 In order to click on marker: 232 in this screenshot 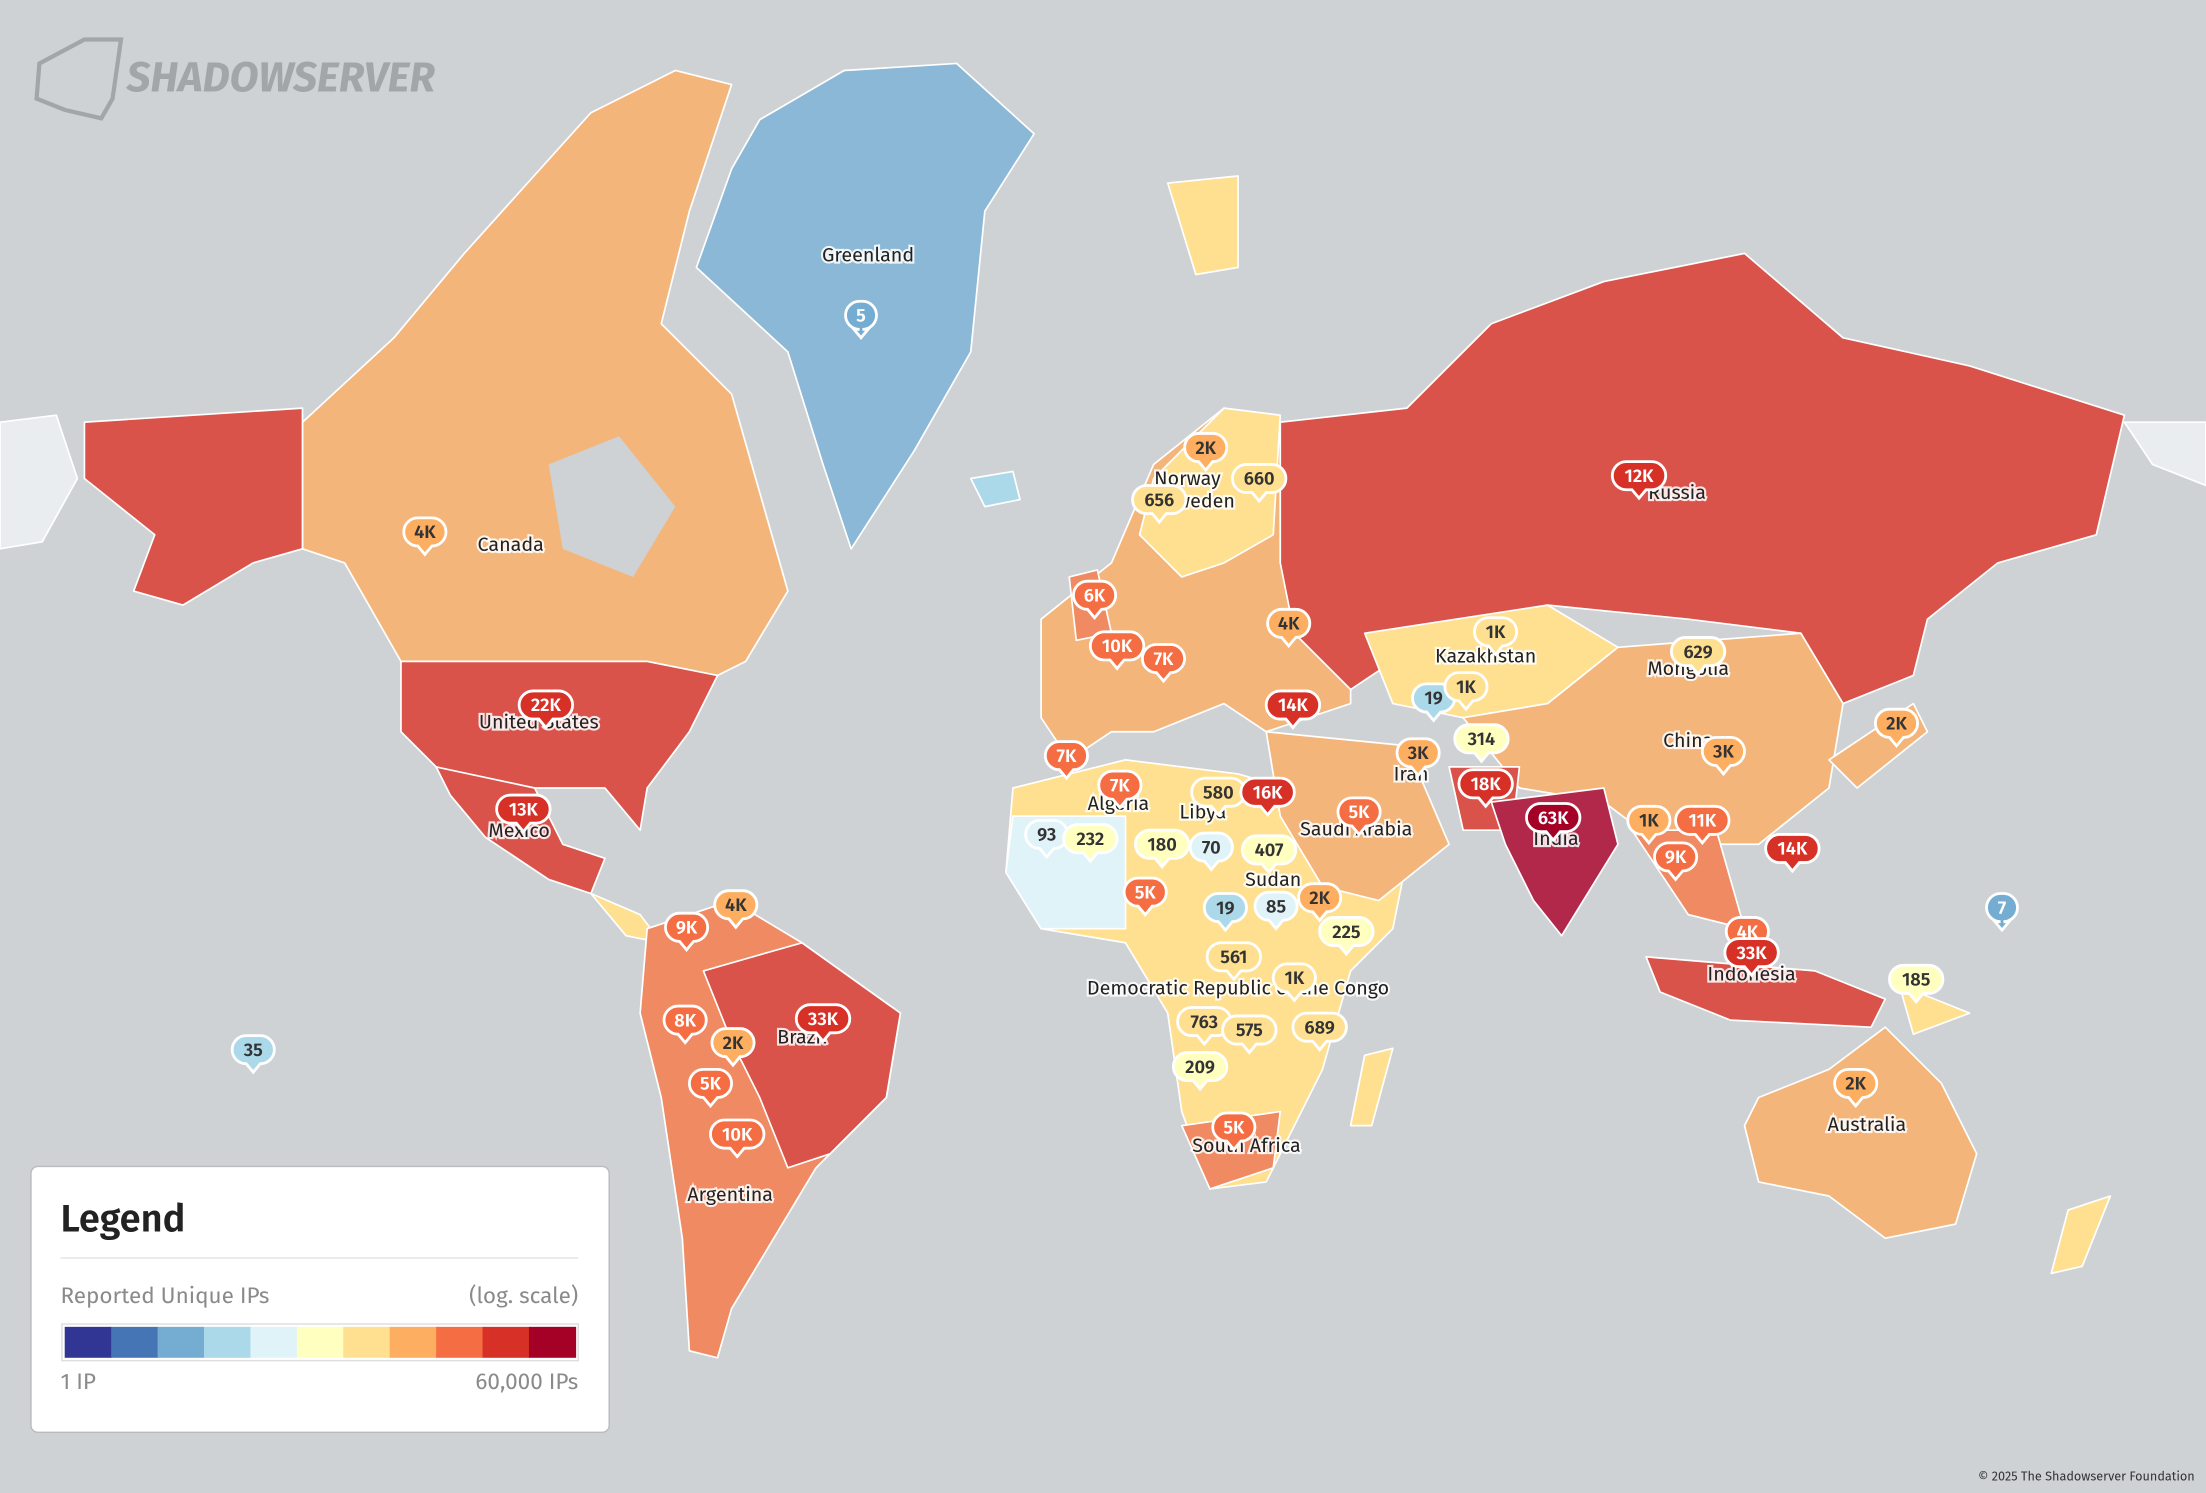, I will do `click(1090, 843)`.